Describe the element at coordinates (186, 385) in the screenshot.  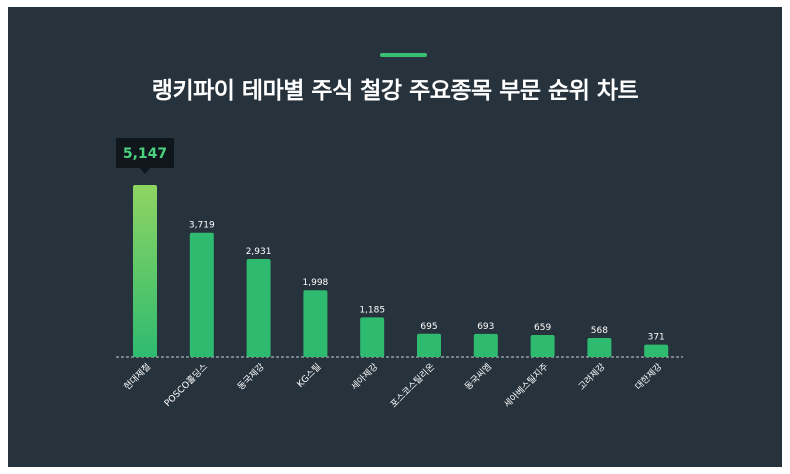
I see `x-tick-label-2: POSCO홀딩스` at that location.